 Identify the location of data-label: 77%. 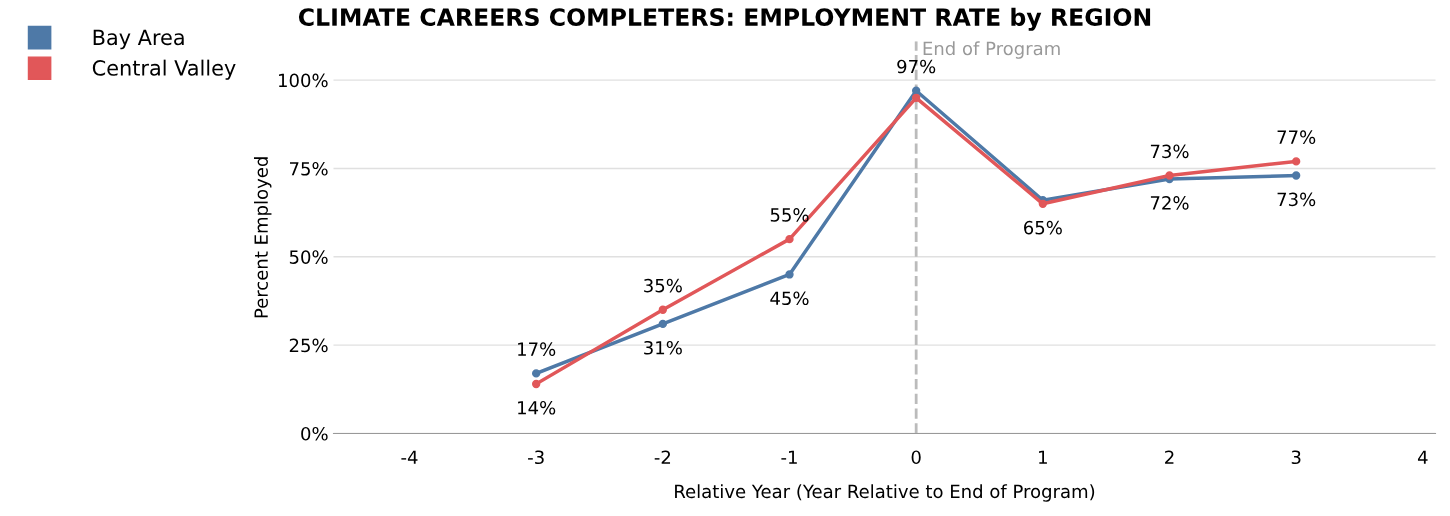
(1296, 137).